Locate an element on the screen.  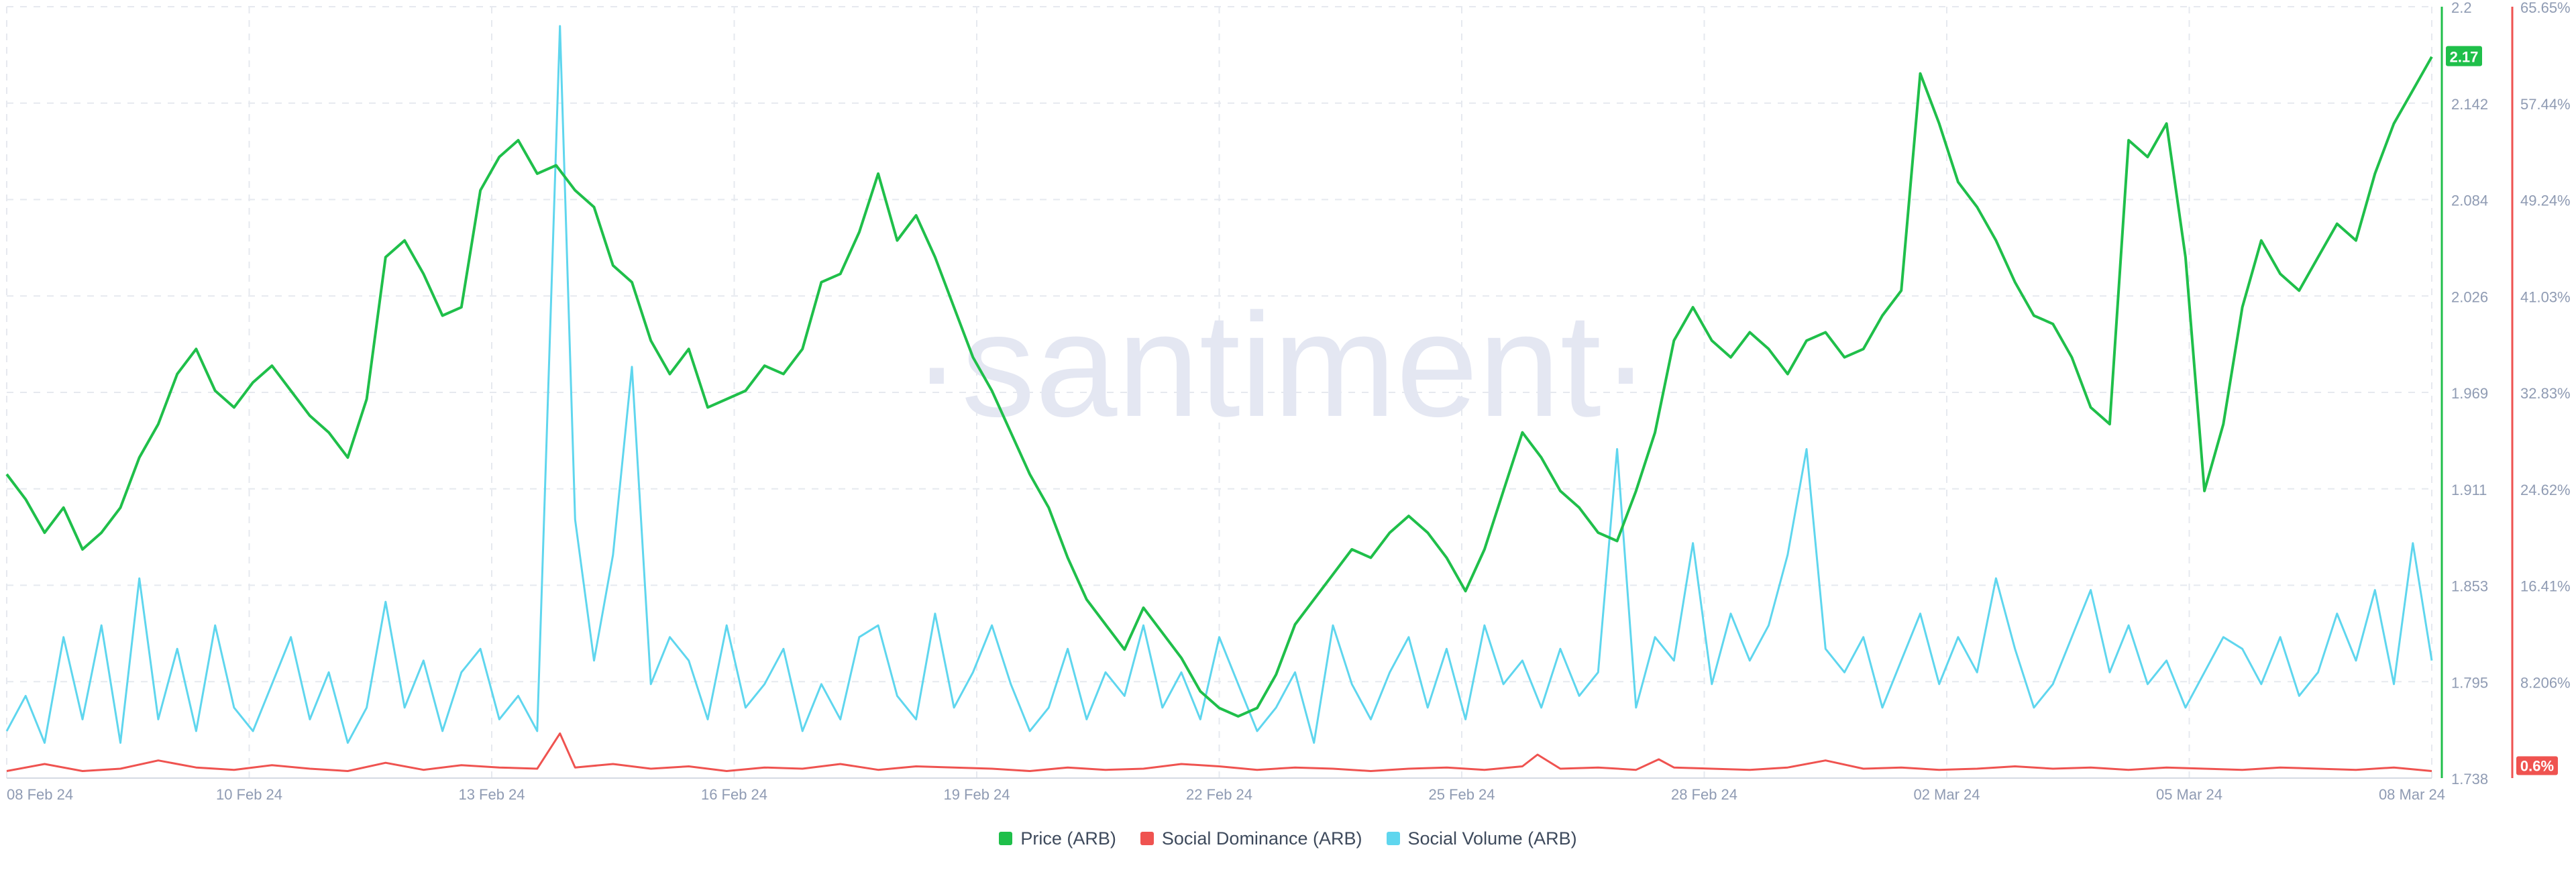
social-dominance-layer is located at coordinates (1219, 752).